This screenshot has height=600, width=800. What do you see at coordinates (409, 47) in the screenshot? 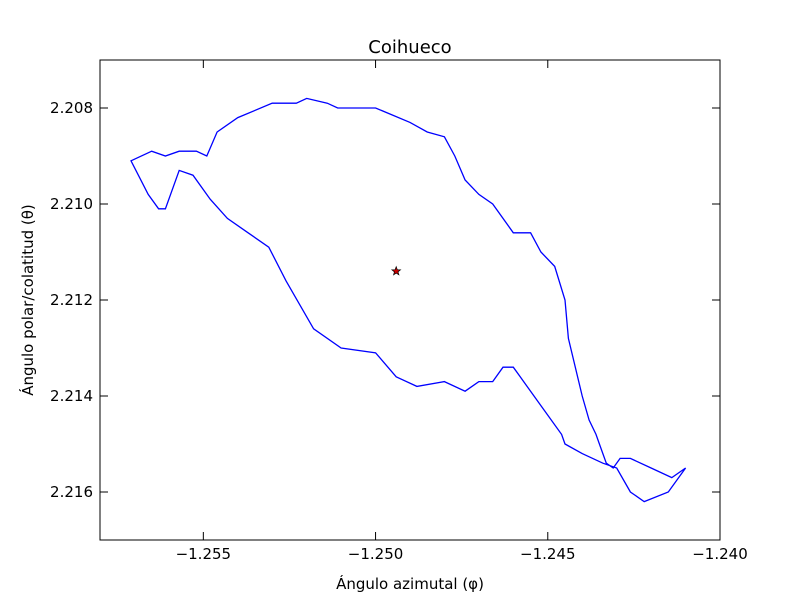
I see `chart-title: Coihueco` at bounding box center [409, 47].